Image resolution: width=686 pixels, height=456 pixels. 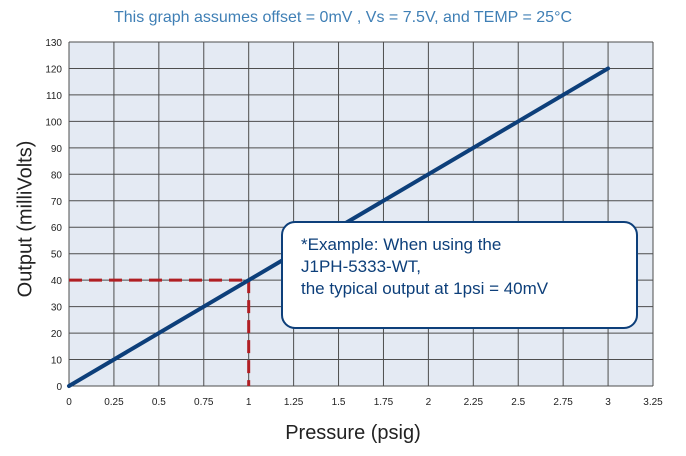 What do you see at coordinates (57, 228) in the screenshot?
I see `y-tick-label: 60` at bounding box center [57, 228].